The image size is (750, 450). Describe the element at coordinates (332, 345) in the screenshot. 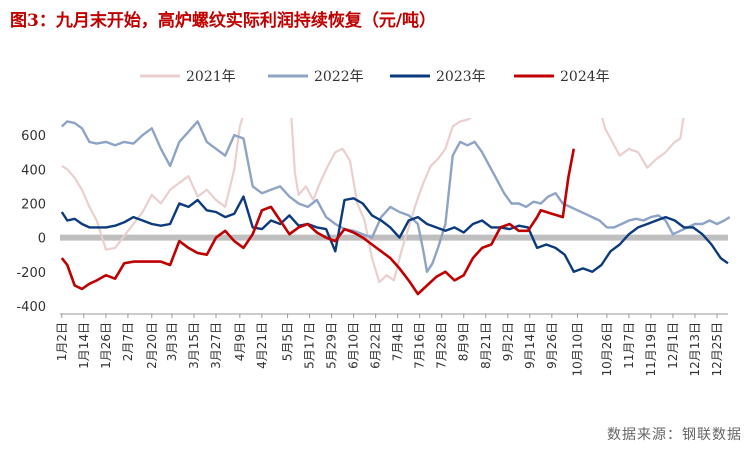

I see `x-tick-label: 5月29日` at that location.